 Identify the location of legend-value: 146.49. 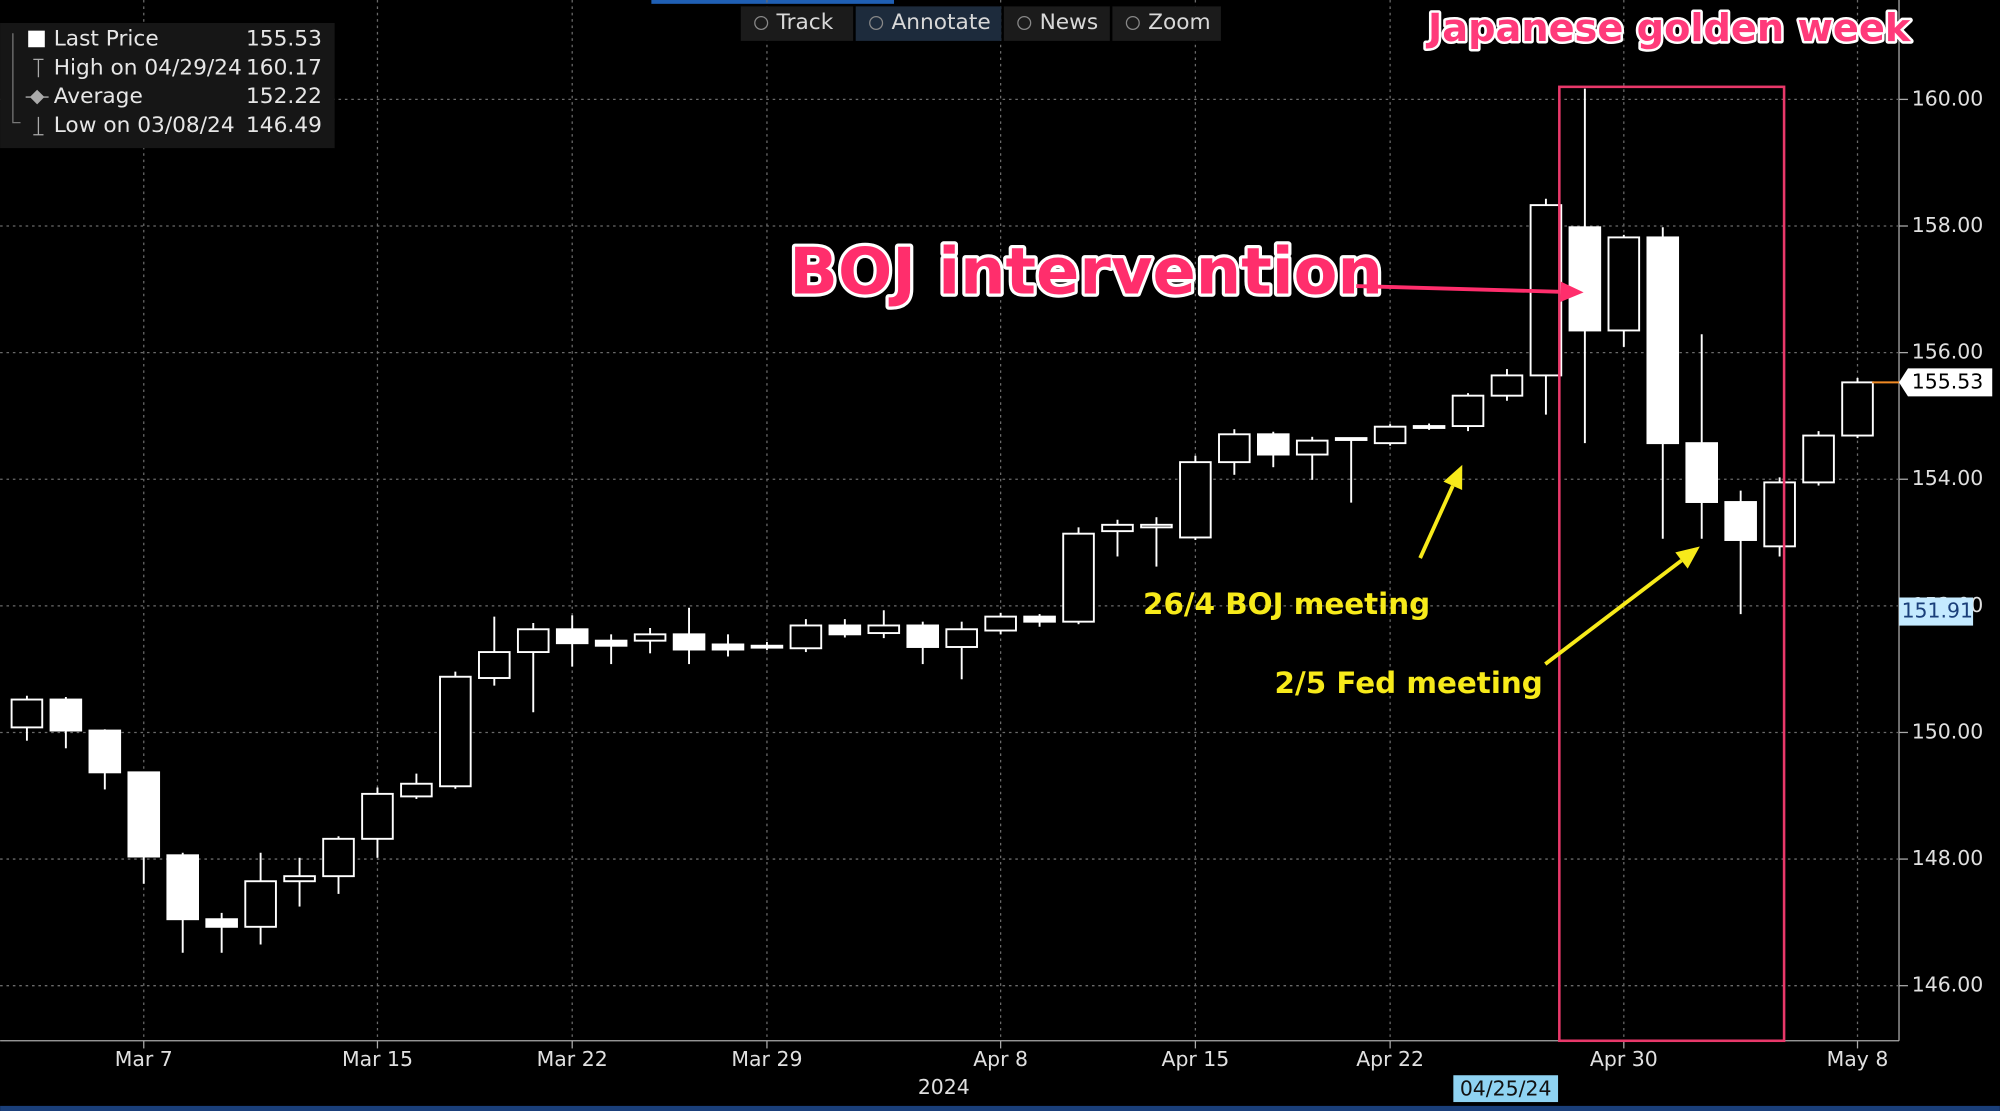
(284, 125).